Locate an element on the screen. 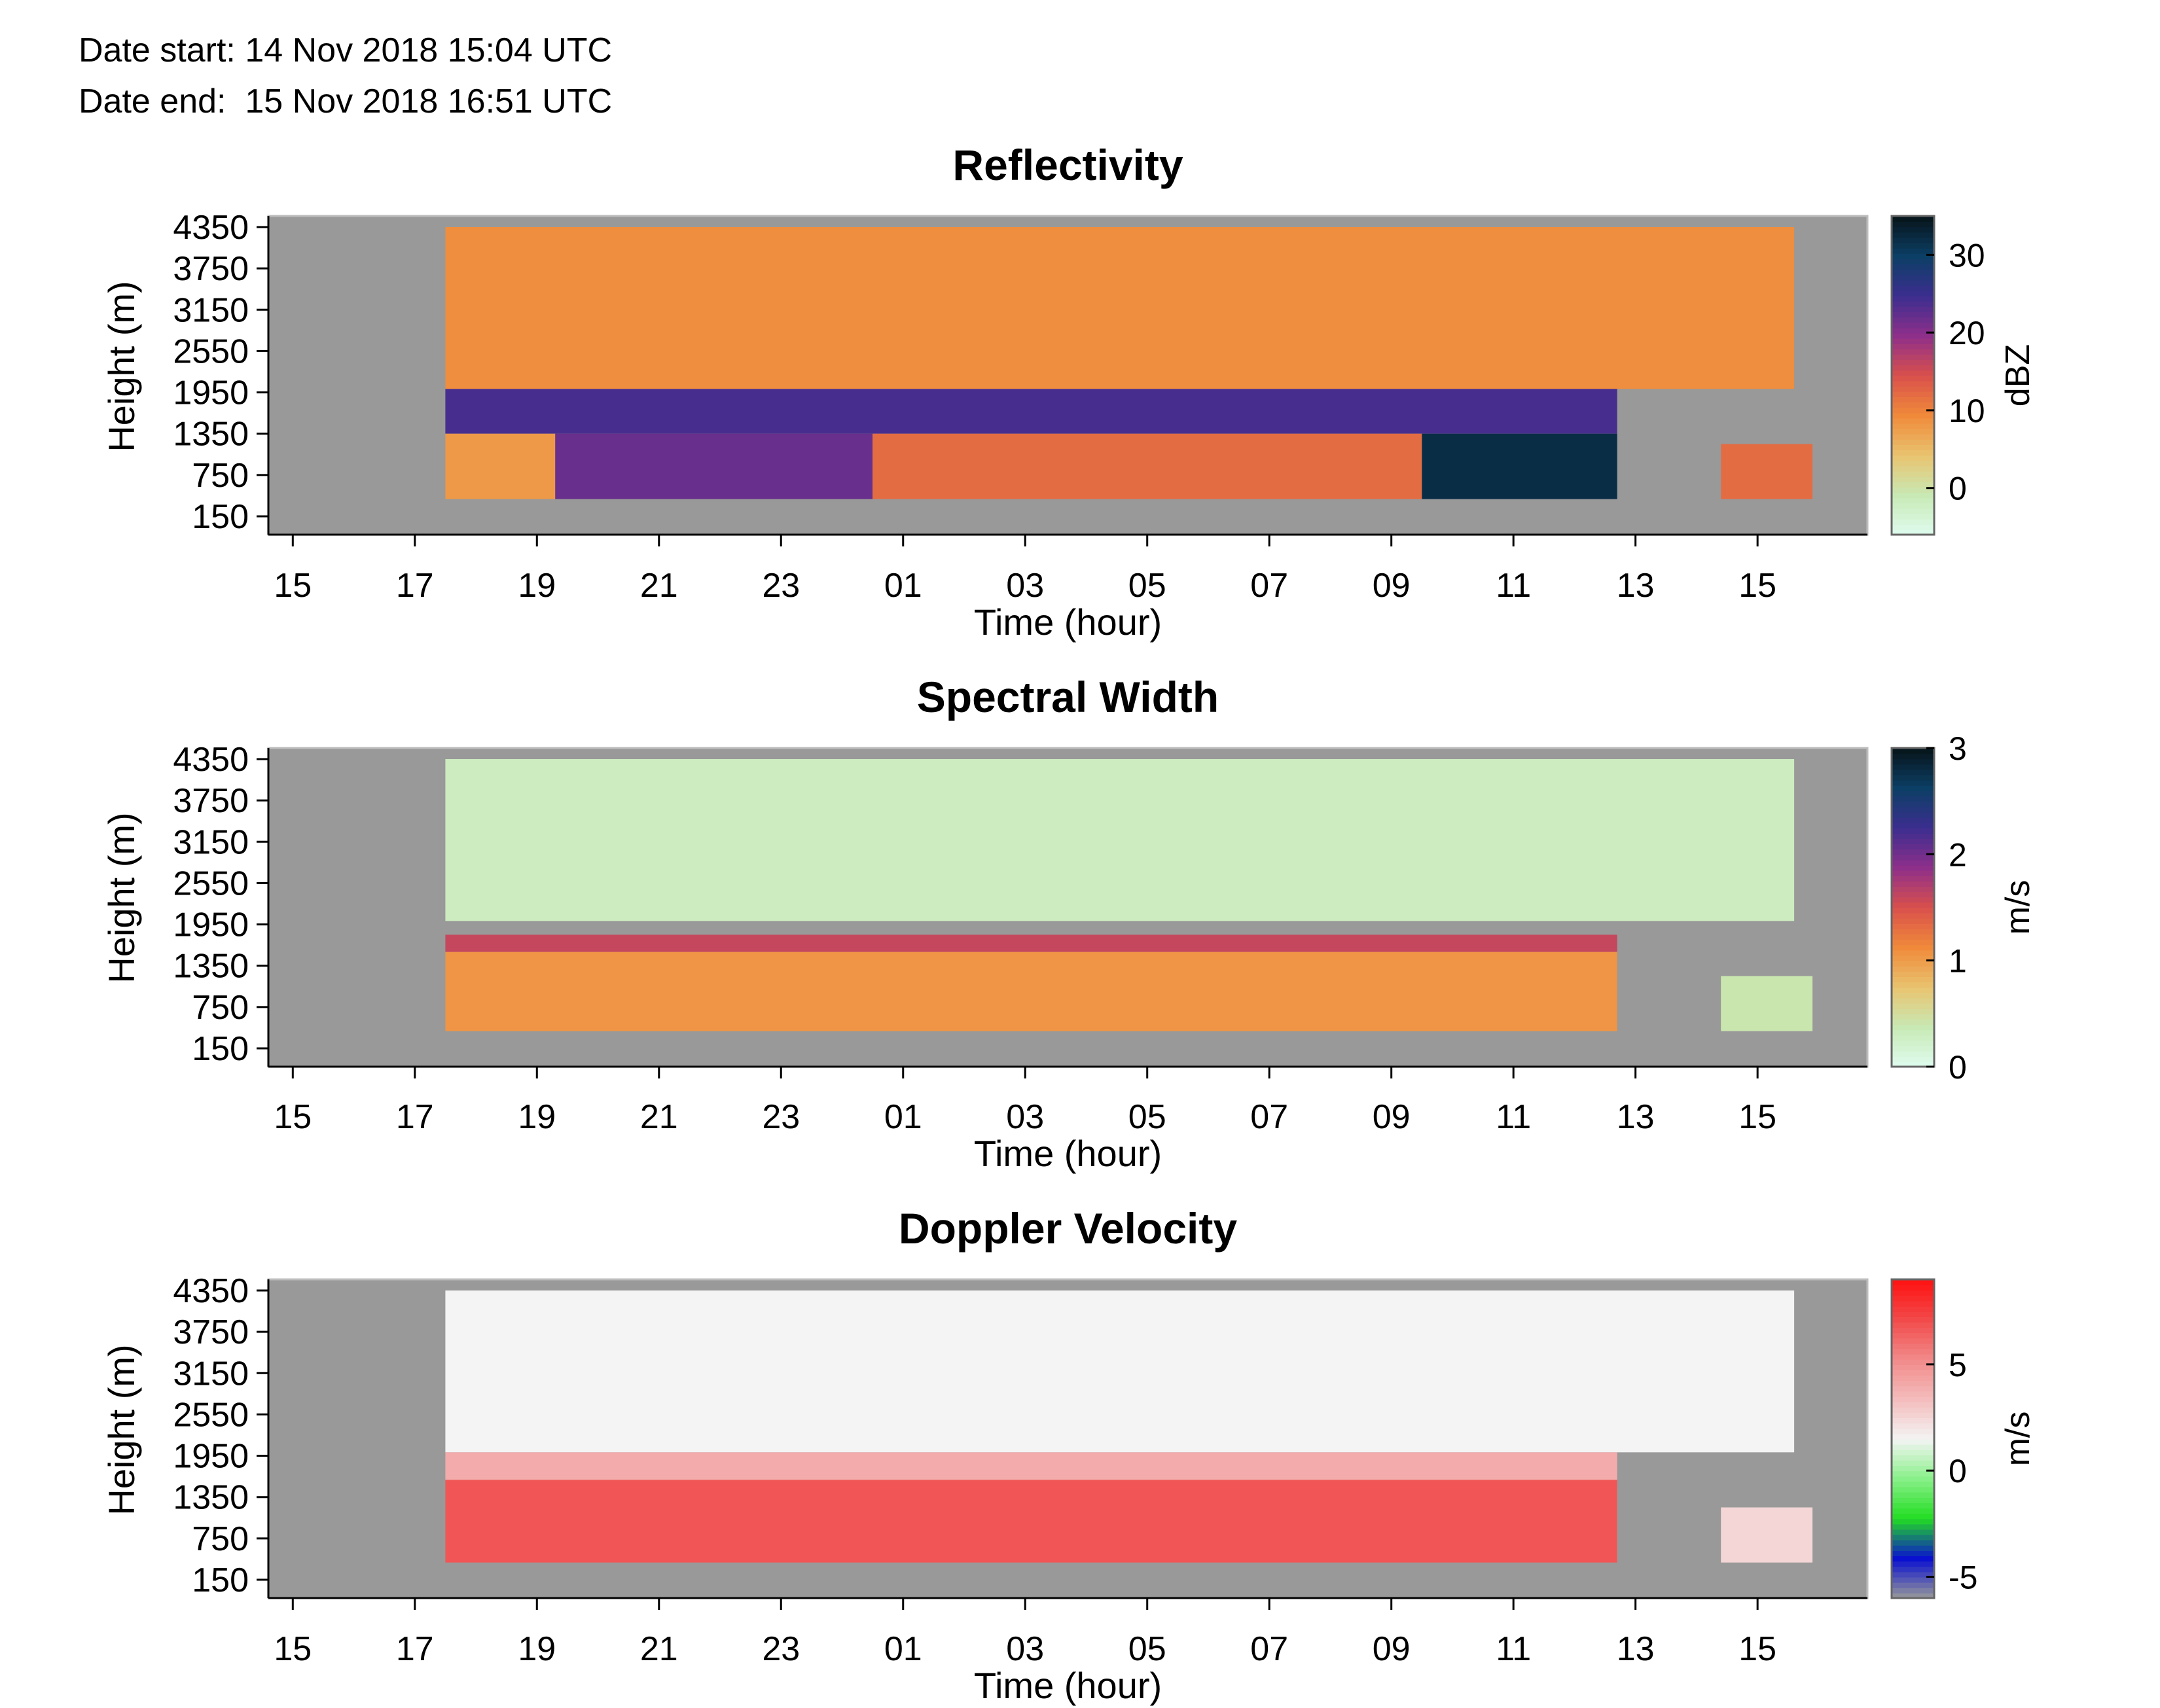  heatmap-cell-velocity-upper is located at coordinates (1120, 1372).